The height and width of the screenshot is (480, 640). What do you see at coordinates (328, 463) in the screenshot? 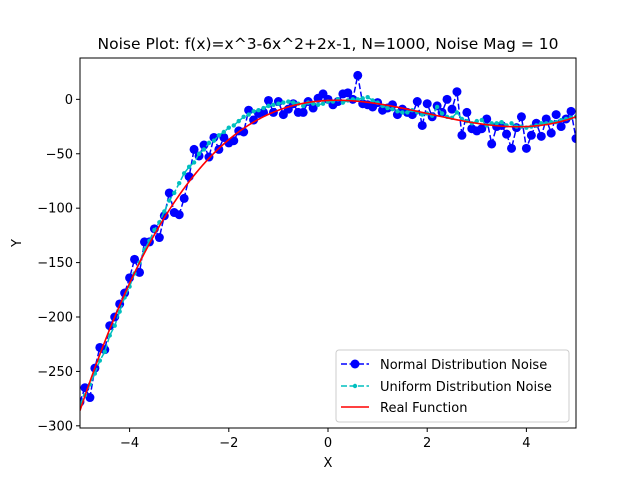
I see `x-axis-label: X` at bounding box center [328, 463].